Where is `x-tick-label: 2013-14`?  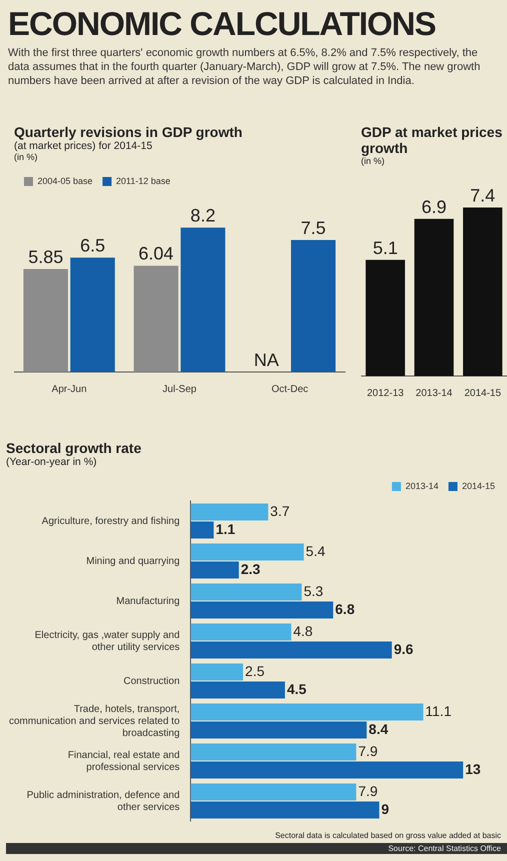 x-tick-label: 2013-14 is located at coordinates (434, 393).